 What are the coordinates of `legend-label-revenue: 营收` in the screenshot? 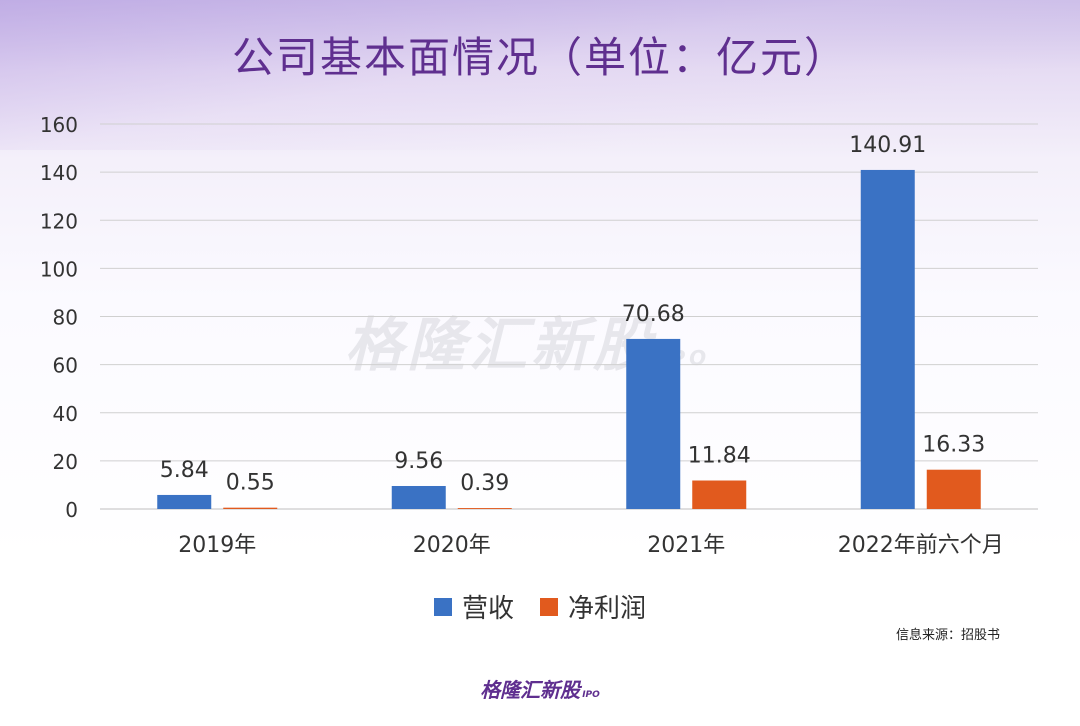 It's located at (487, 609).